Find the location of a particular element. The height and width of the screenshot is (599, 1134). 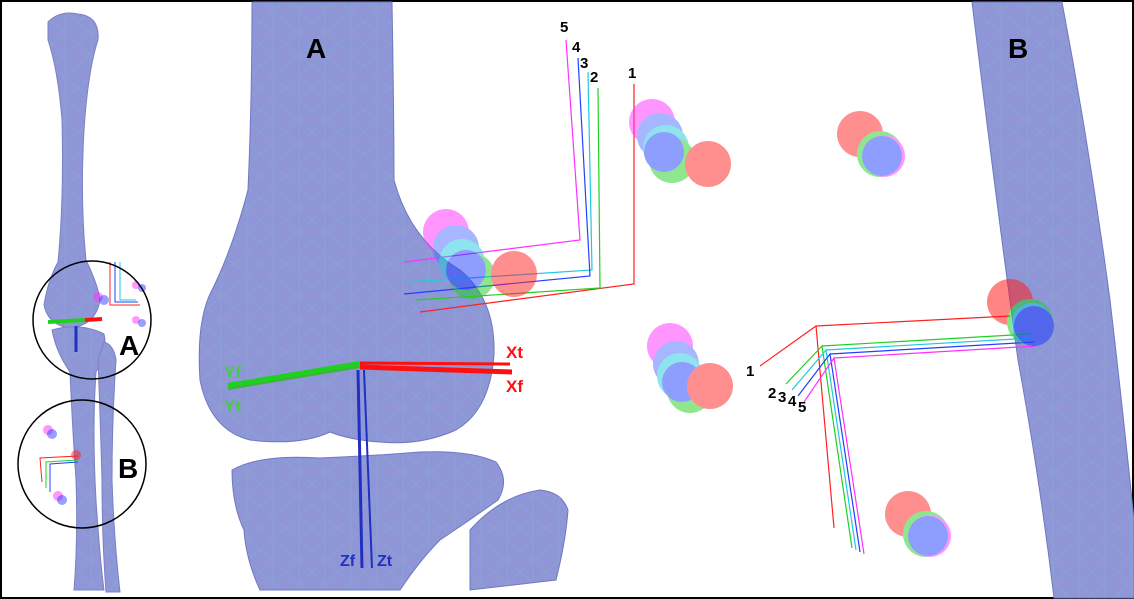

frame-a-label-5: 5 is located at coordinates (564, 27).